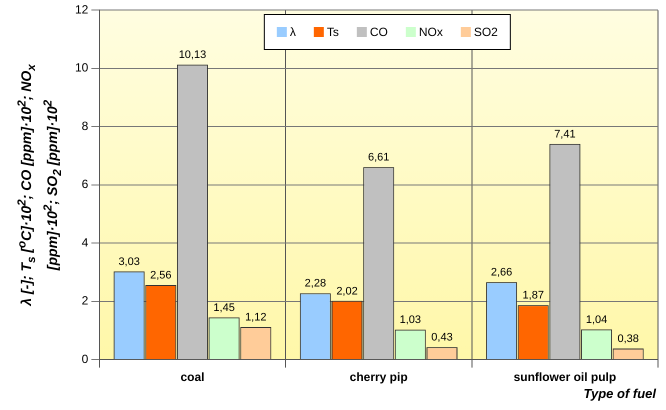 This screenshot has height=410, width=666. I want to click on data-label: 2,56, so click(161, 276).